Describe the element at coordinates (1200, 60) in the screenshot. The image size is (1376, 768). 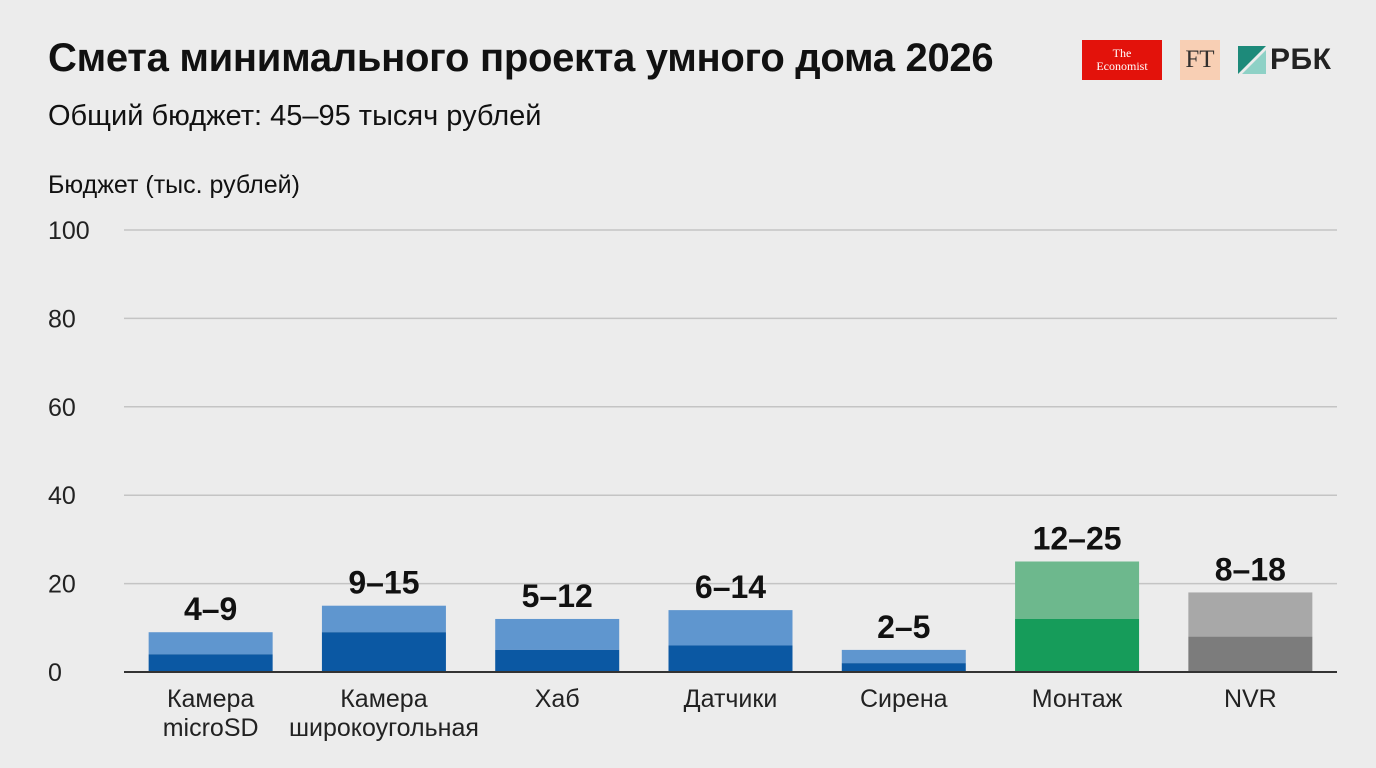
I see `ft-logo: FT` at that location.